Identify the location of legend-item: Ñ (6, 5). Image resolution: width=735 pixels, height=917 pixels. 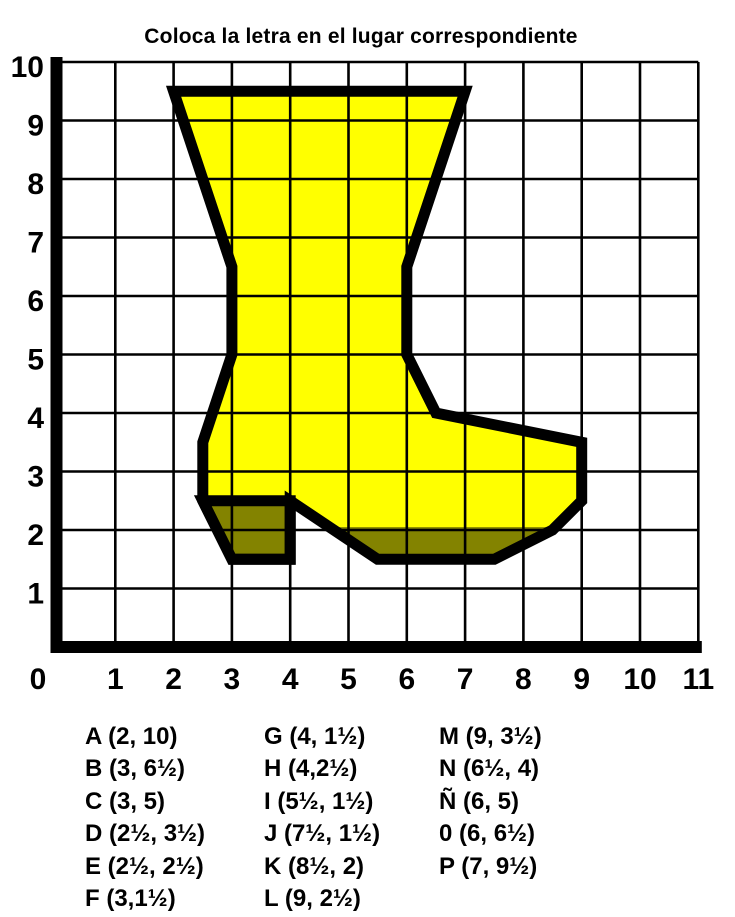
(479, 801).